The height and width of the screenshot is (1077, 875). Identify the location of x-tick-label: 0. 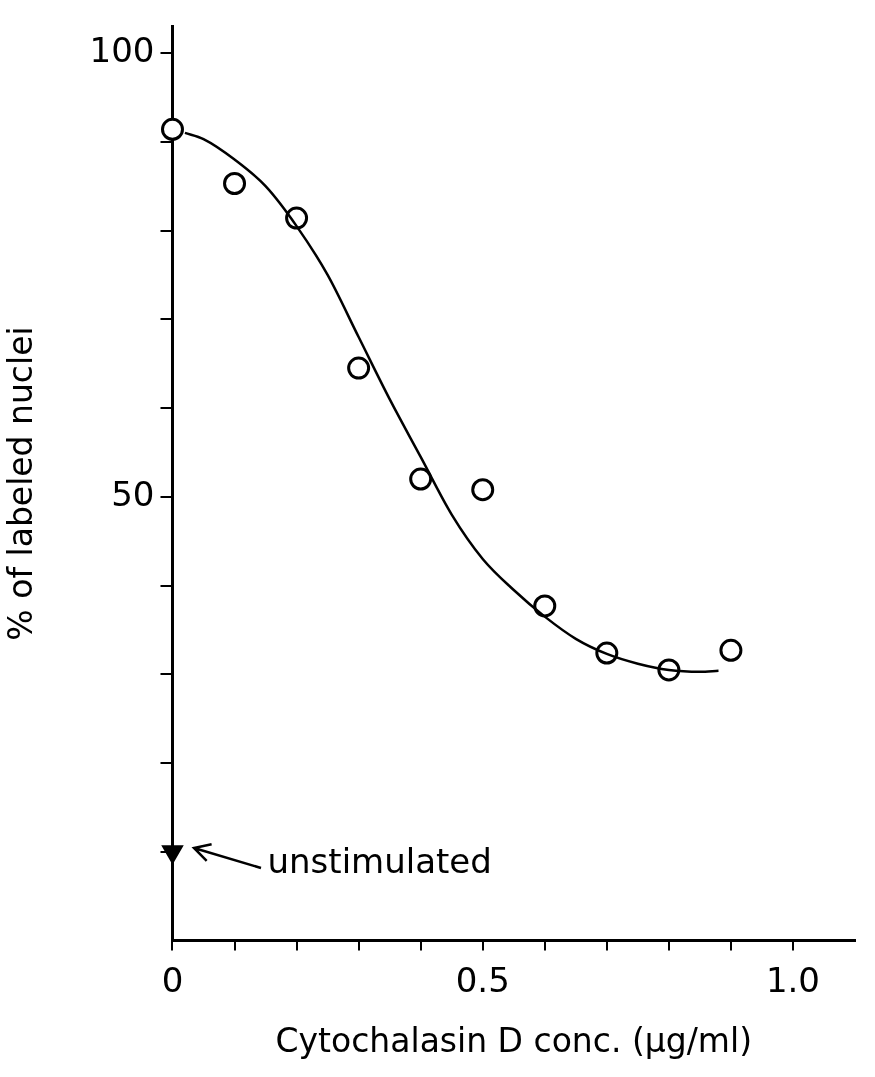
(172, 979).